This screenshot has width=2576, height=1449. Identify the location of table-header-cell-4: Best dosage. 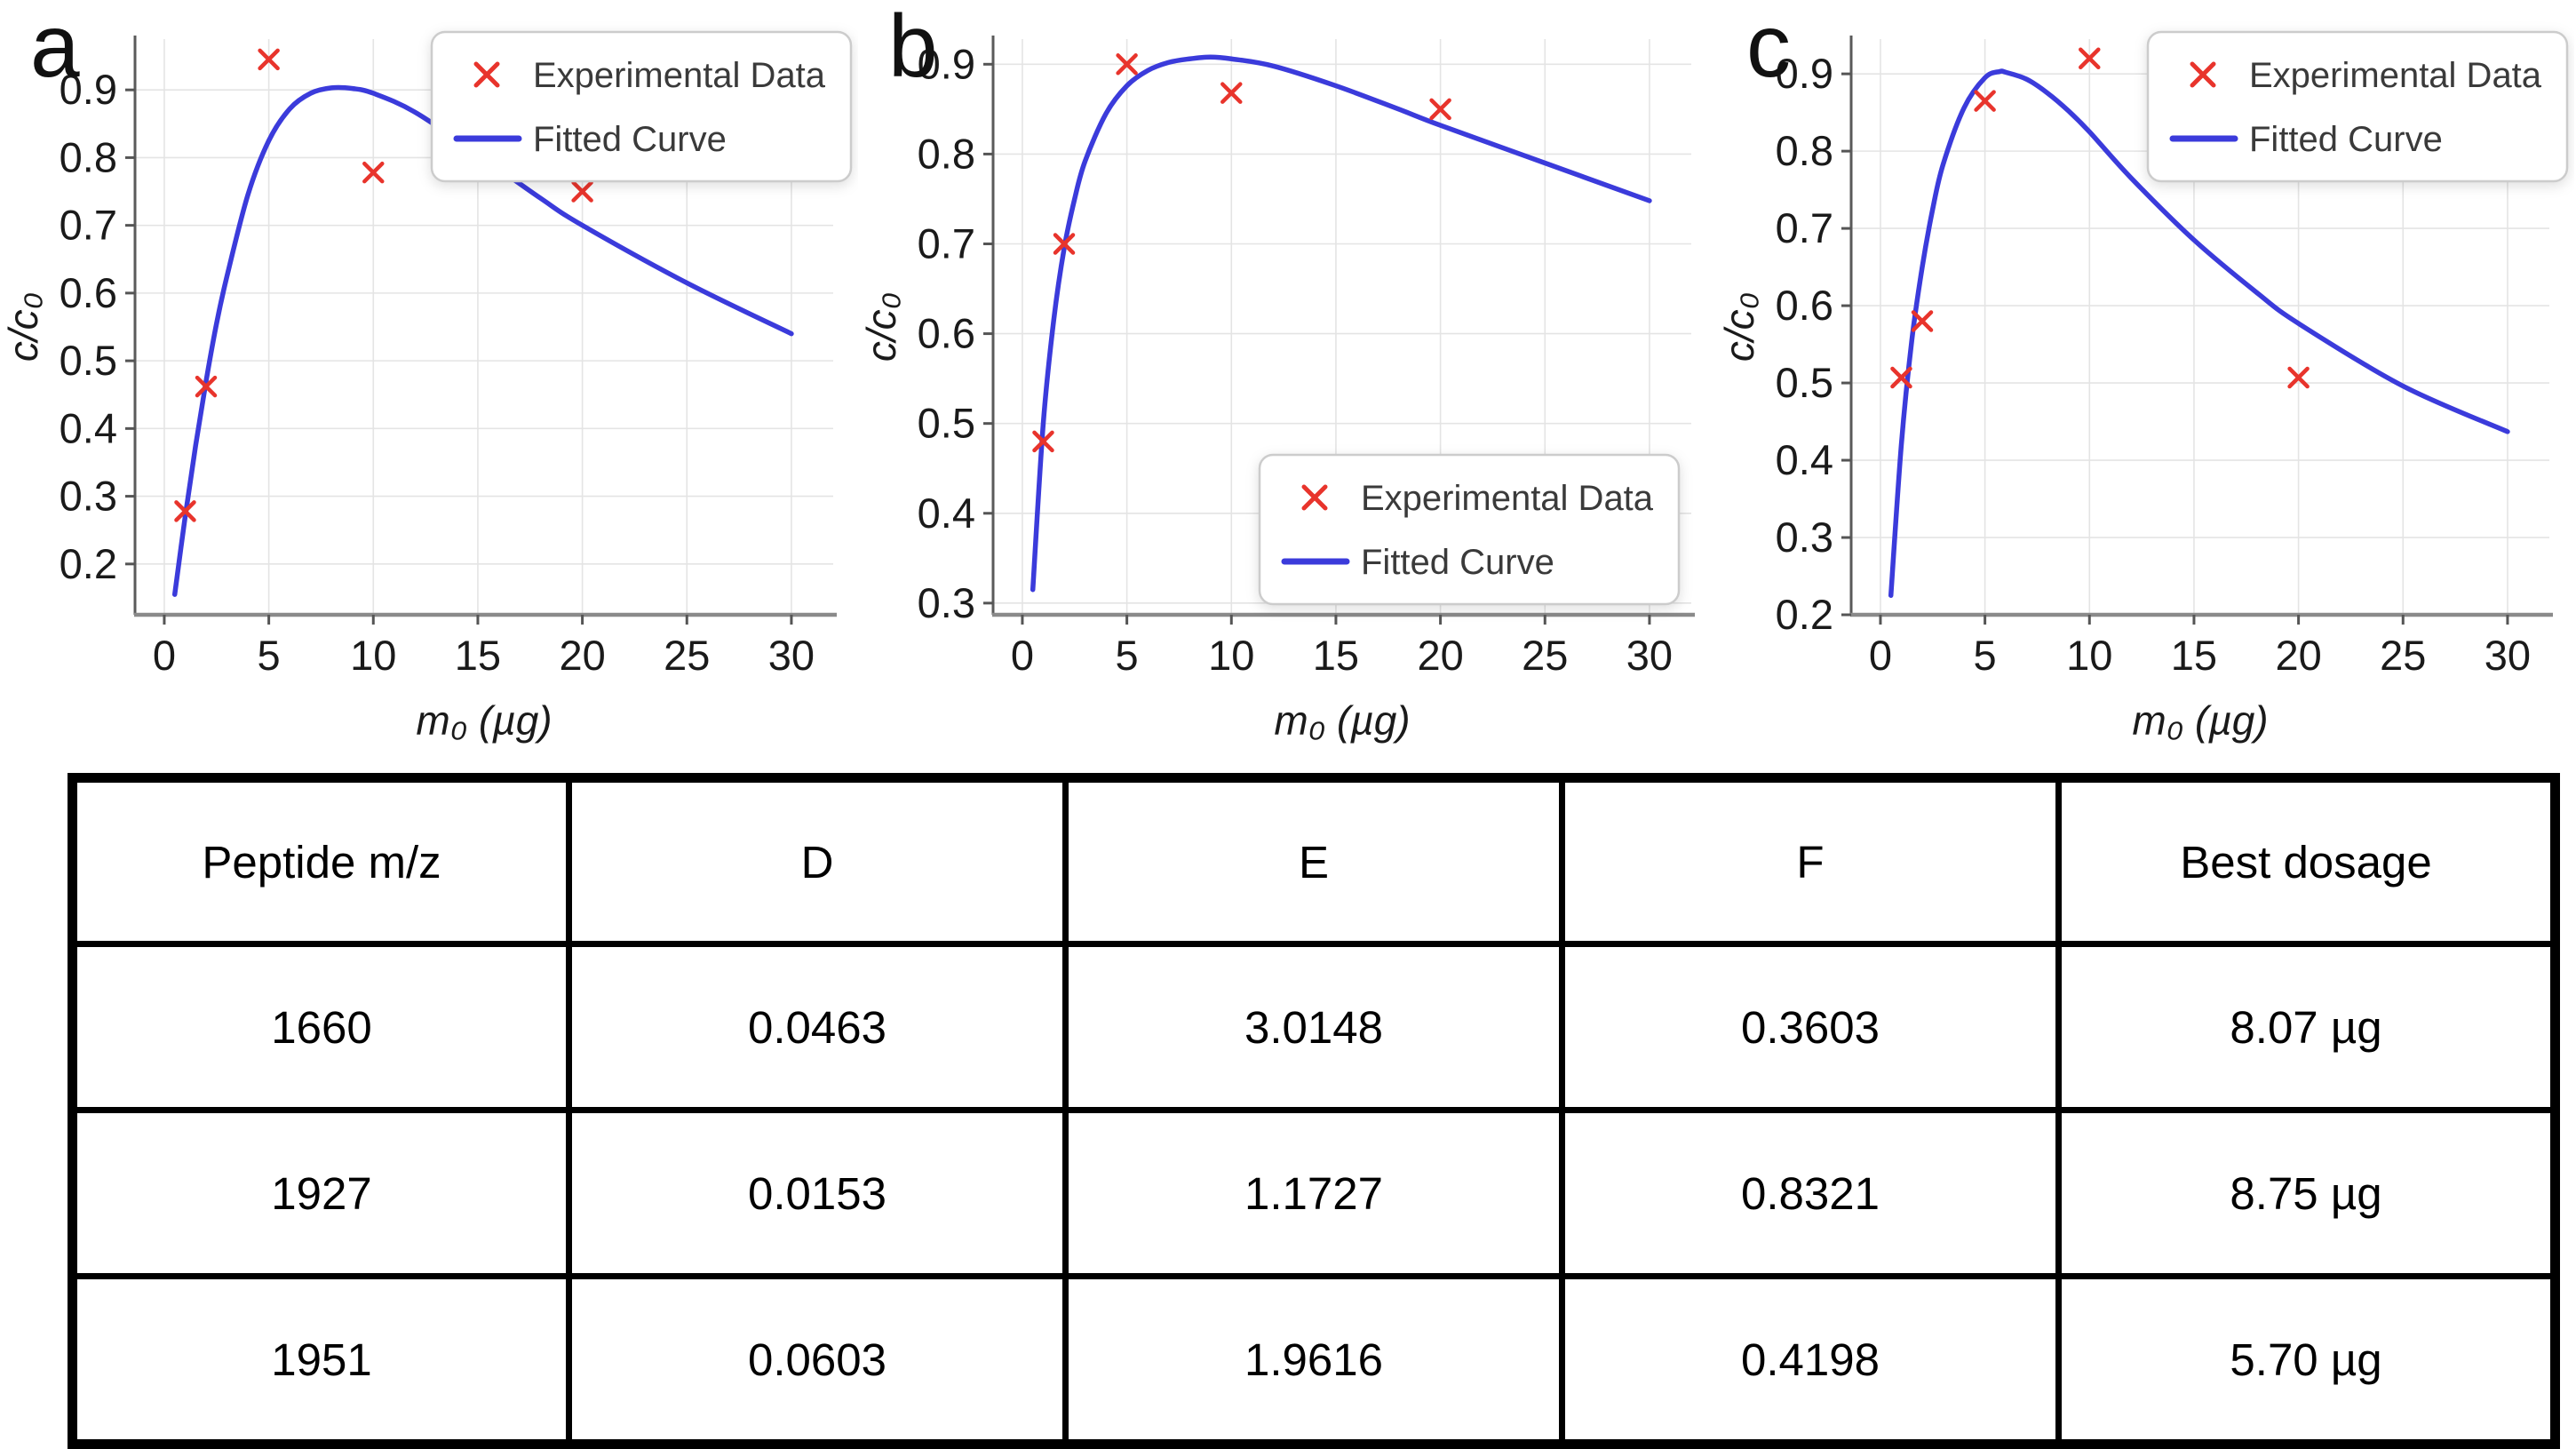
(2306, 861).